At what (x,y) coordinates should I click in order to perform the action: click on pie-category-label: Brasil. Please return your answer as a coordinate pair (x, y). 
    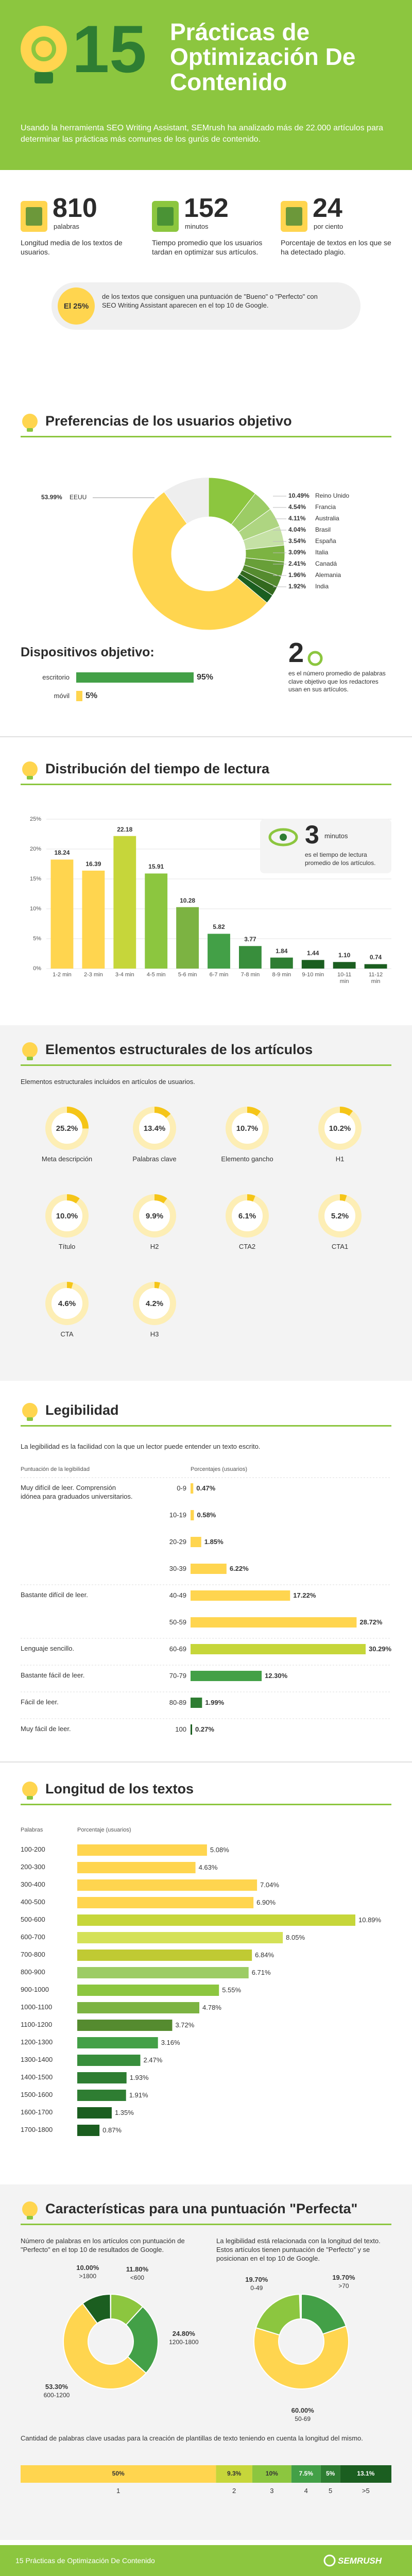
    Looking at the image, I should click on (323, 529).